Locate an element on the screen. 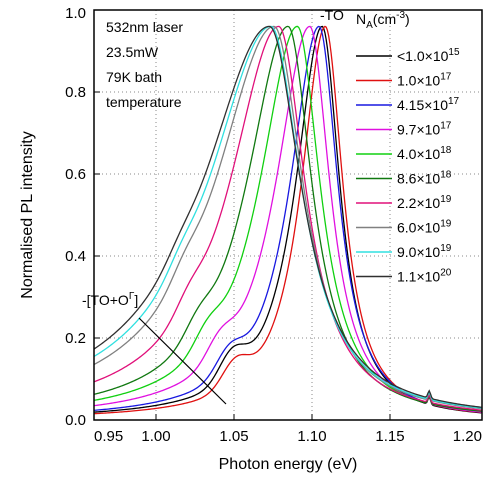 The width and height of the screenshot is (500, 477). to-plus-o-close: ] is located at coordinates (136, 300).